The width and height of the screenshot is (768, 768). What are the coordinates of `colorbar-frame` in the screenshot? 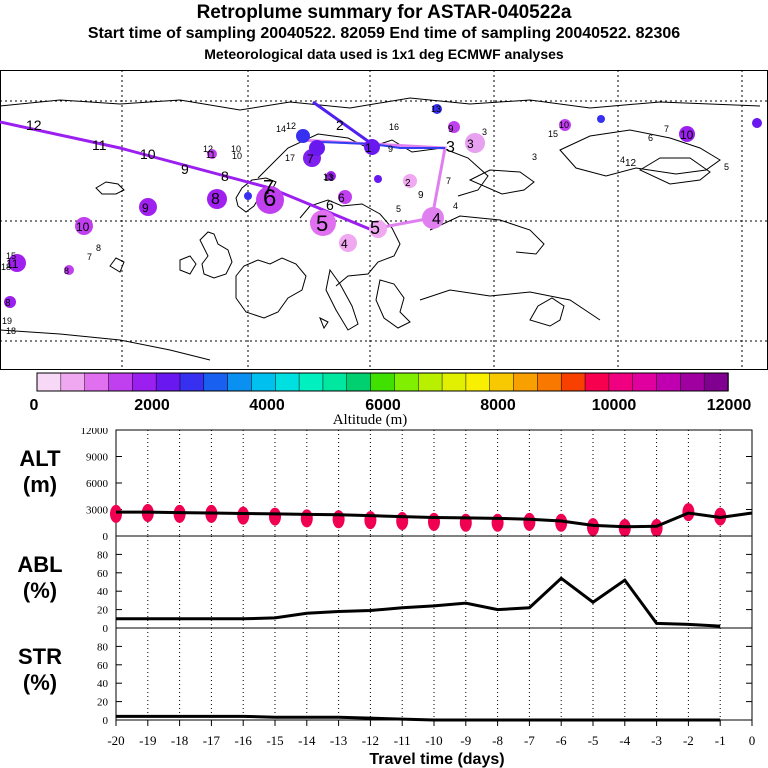 It's located at (382, 382).